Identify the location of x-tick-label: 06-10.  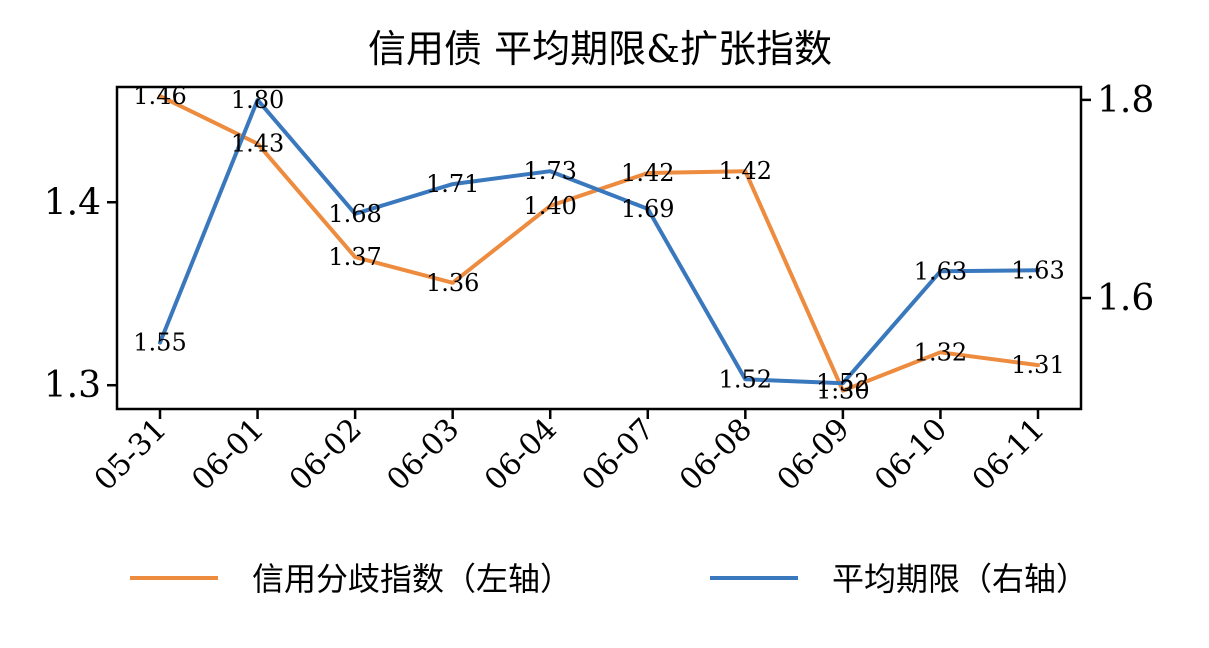
(911, 455).